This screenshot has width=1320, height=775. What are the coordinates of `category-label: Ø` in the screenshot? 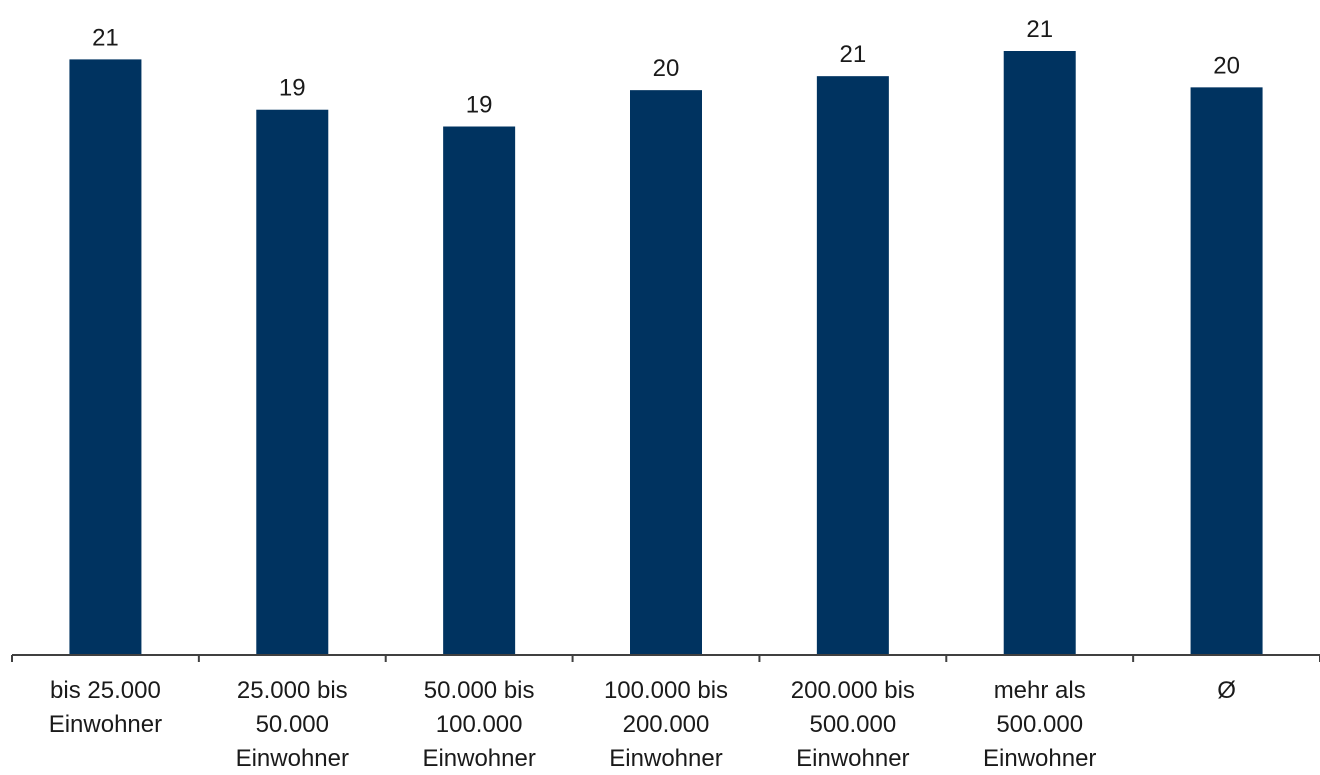 It's located at (1226, 690).